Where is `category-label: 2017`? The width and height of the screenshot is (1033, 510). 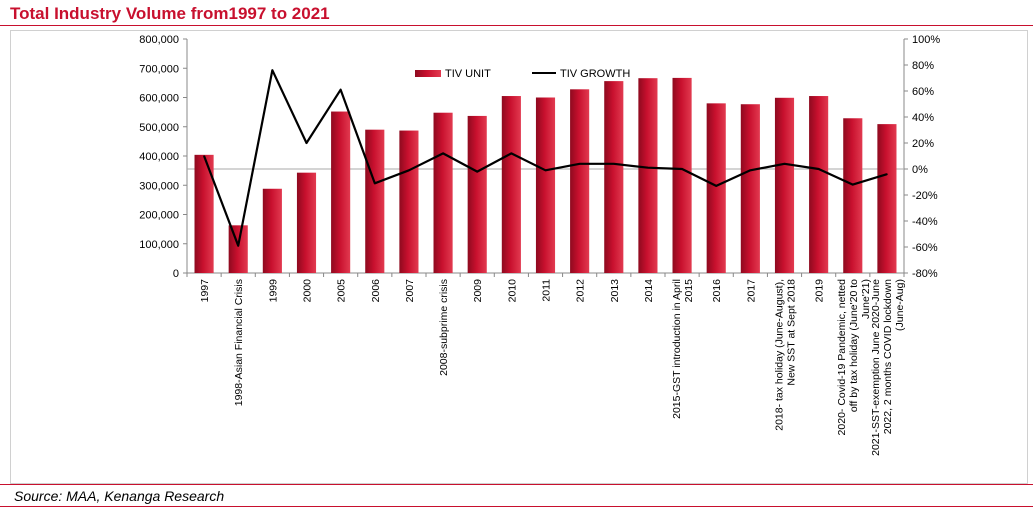
category-label: 2017 is located at coordinates (751, 291).